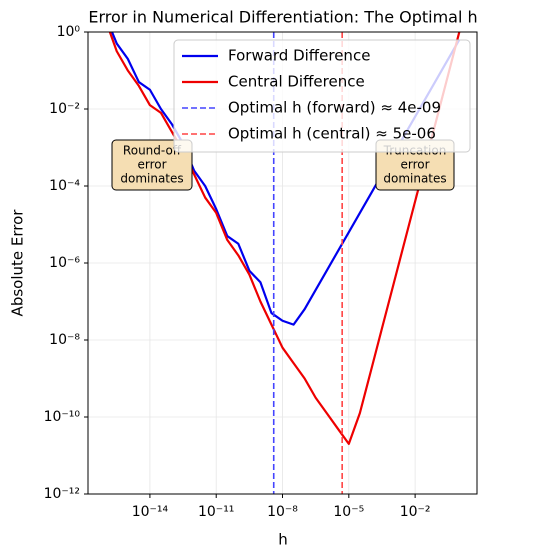 The image size is (538, 558). I want to click on legend-label: Optimal h (forward) ≈ 4e-09, so click(334, 108).